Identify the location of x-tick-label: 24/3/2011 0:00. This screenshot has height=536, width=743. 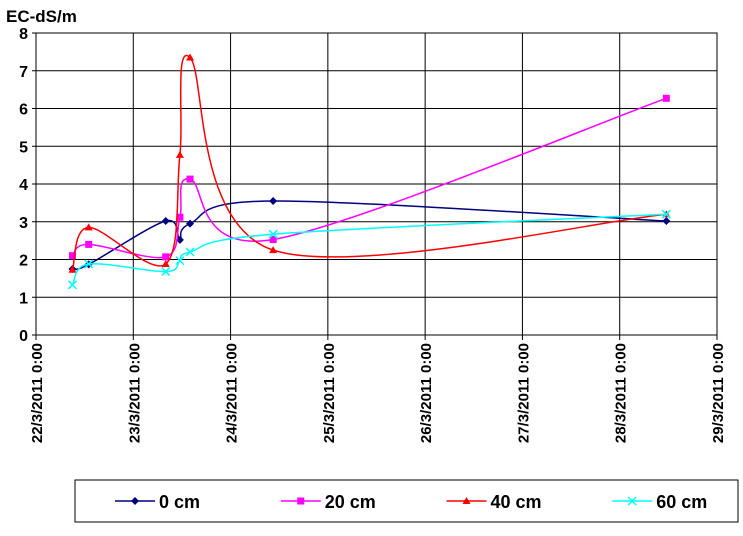
(232, 393).